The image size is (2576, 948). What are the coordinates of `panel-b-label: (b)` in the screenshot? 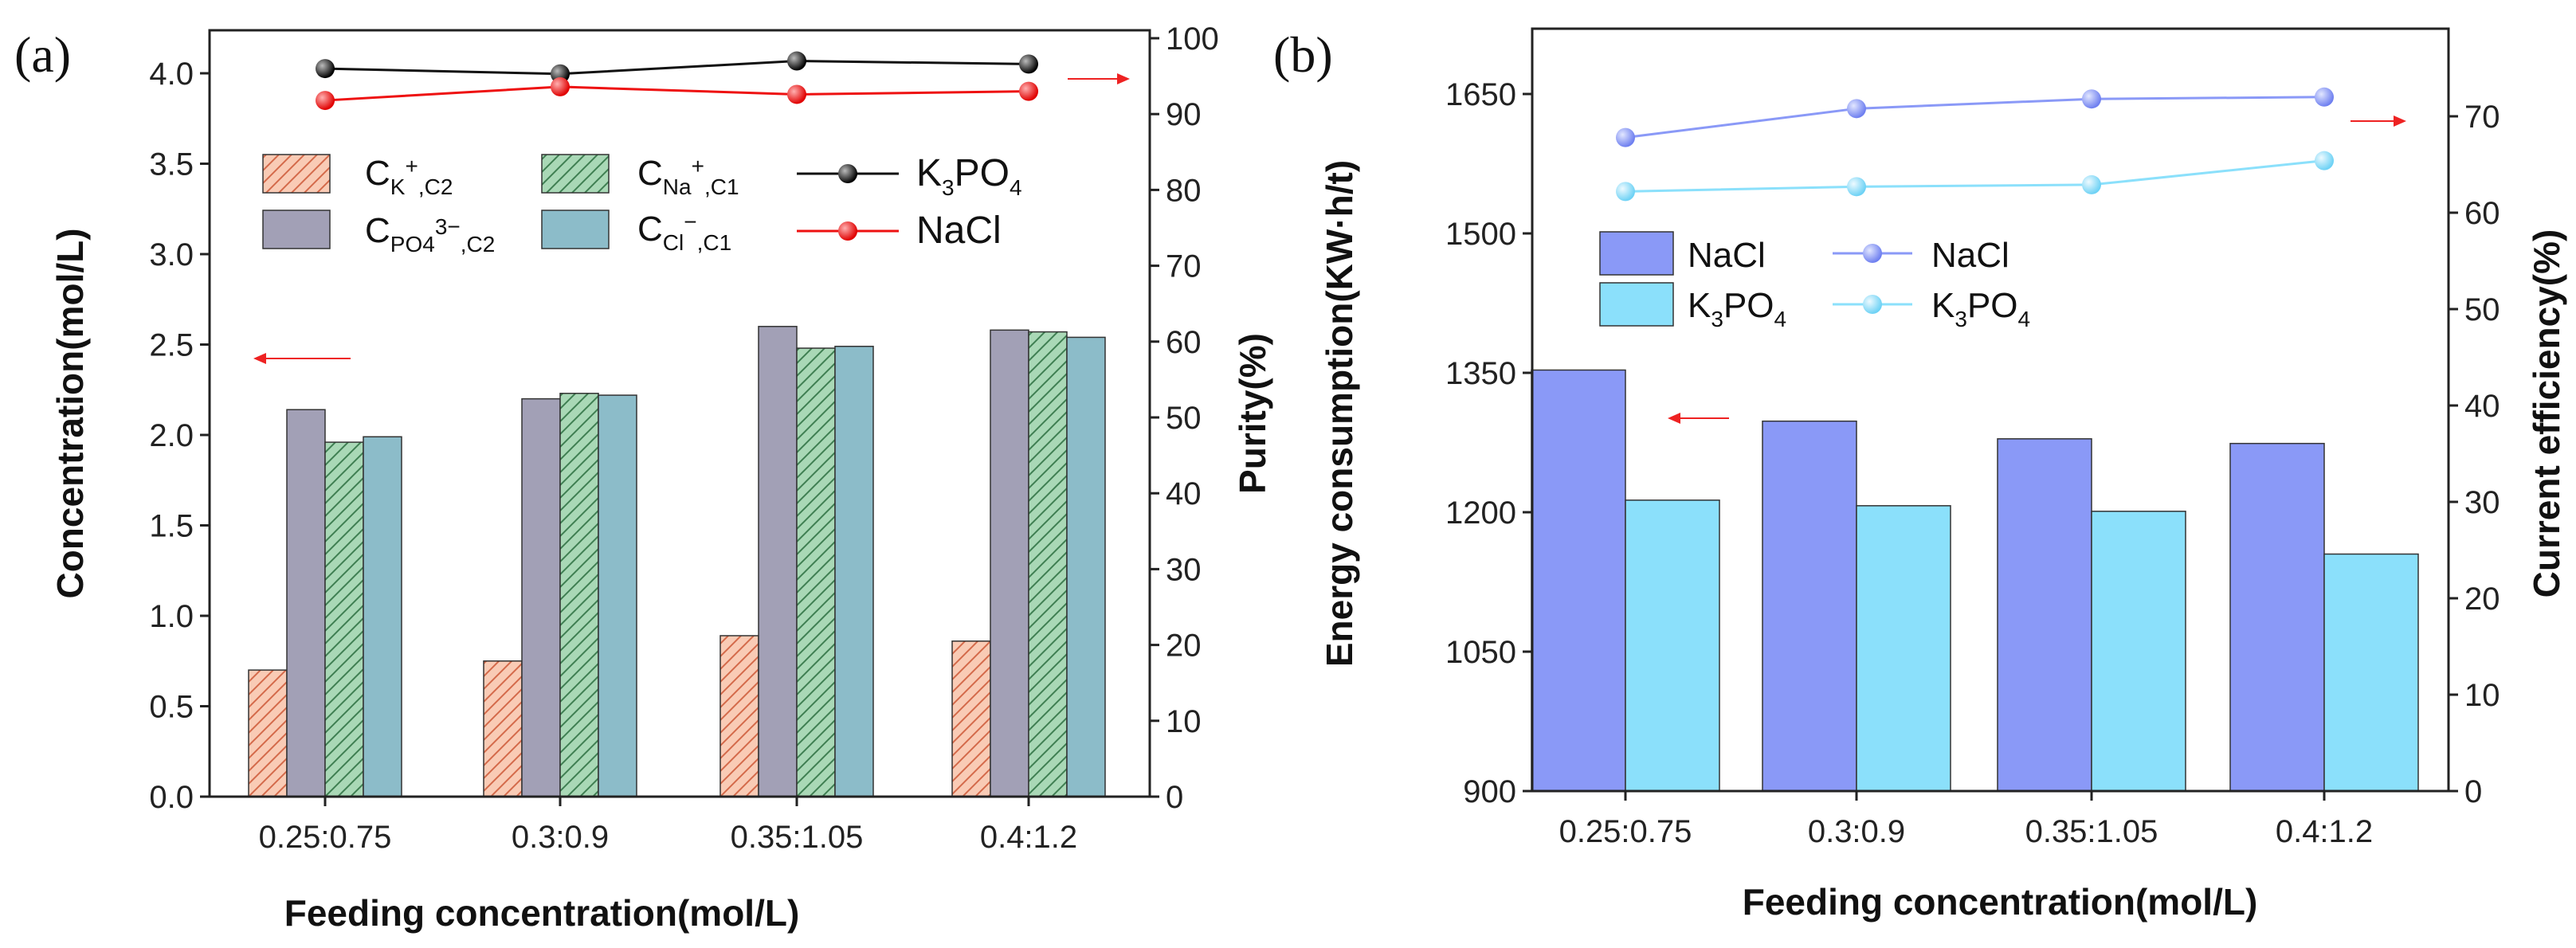 It's located at (1303, 54).